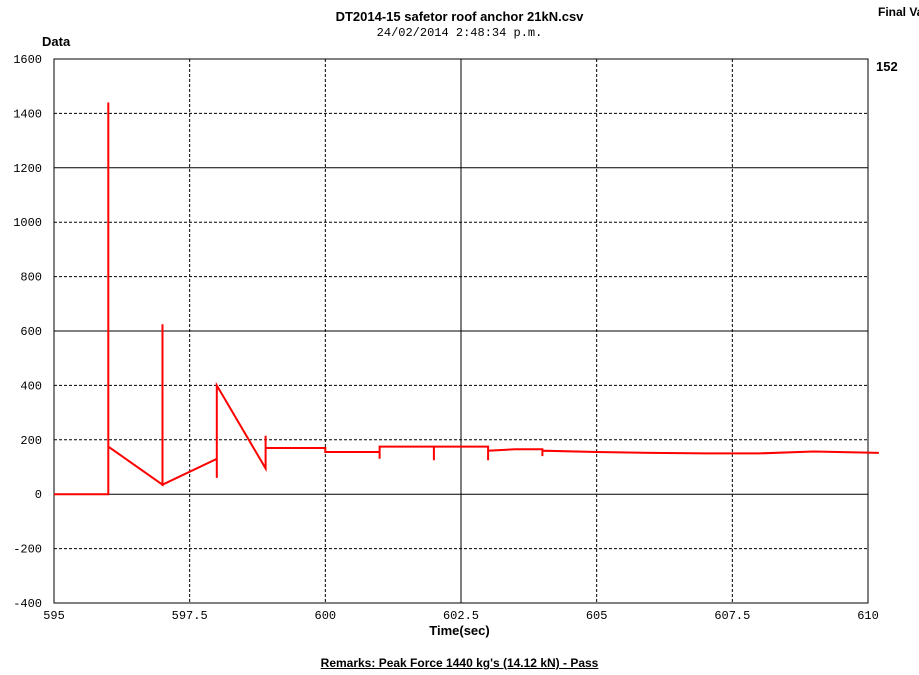  I want to click on y-tick-label: 200, so click(31, 441).